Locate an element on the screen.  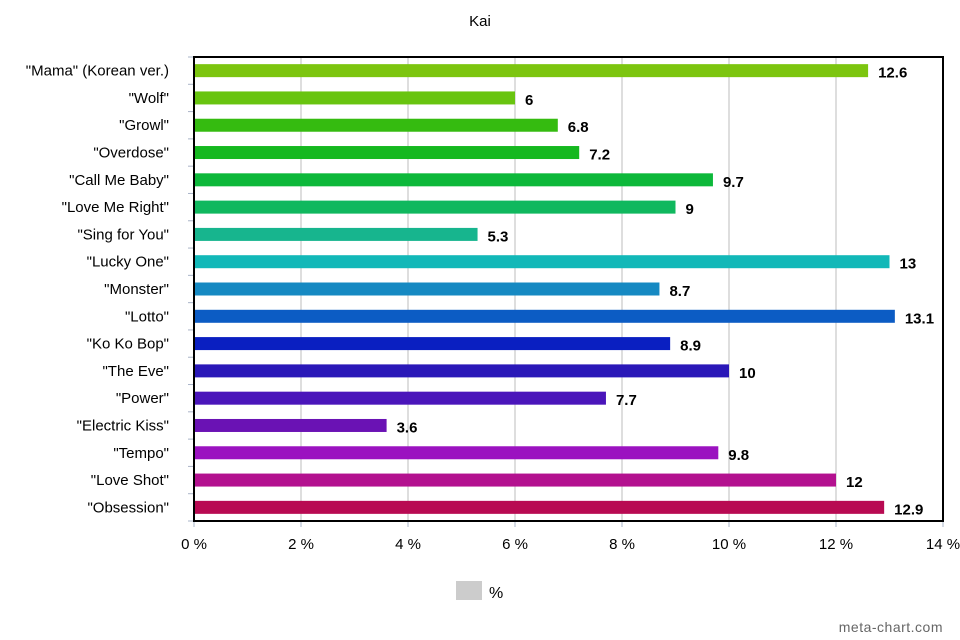
category-label: "Lucky One" is located at coordinates (128, 262).